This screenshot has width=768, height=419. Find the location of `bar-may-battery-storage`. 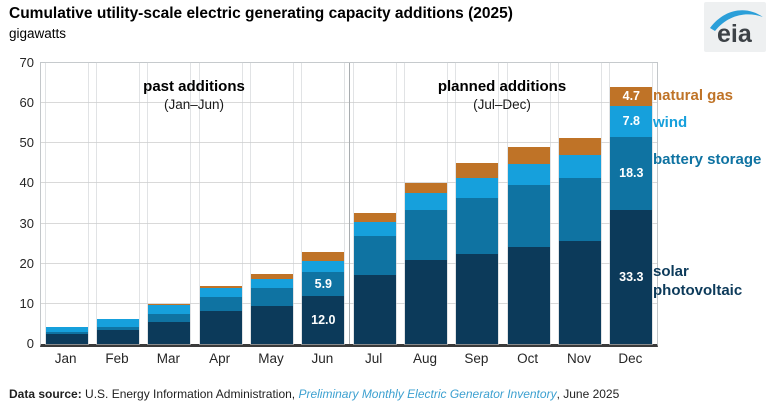

bar-may-battery-storage is located at coordinates (272, 297).